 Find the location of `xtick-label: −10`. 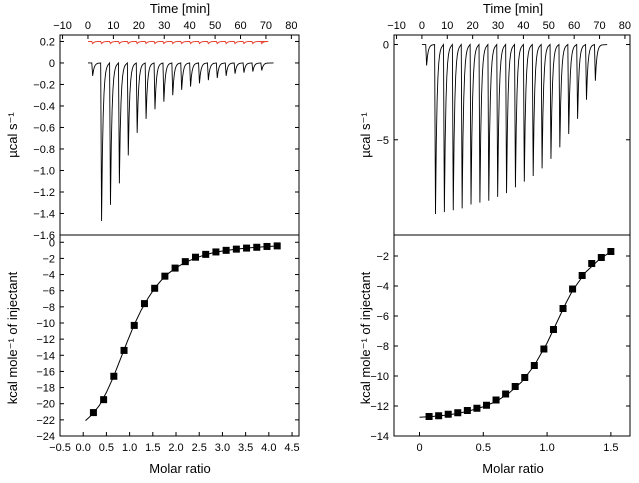

xtick-label: −10 is located at coordinates (396, 26).